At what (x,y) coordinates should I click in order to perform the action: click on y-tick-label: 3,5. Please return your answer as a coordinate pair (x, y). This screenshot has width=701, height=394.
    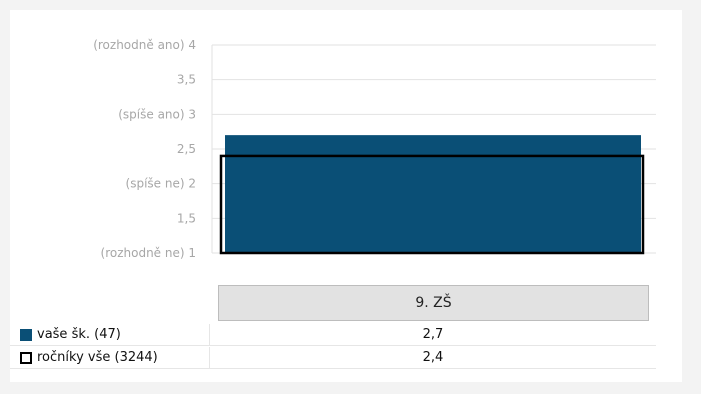
    Looking at the image, I should click on (186, 80).